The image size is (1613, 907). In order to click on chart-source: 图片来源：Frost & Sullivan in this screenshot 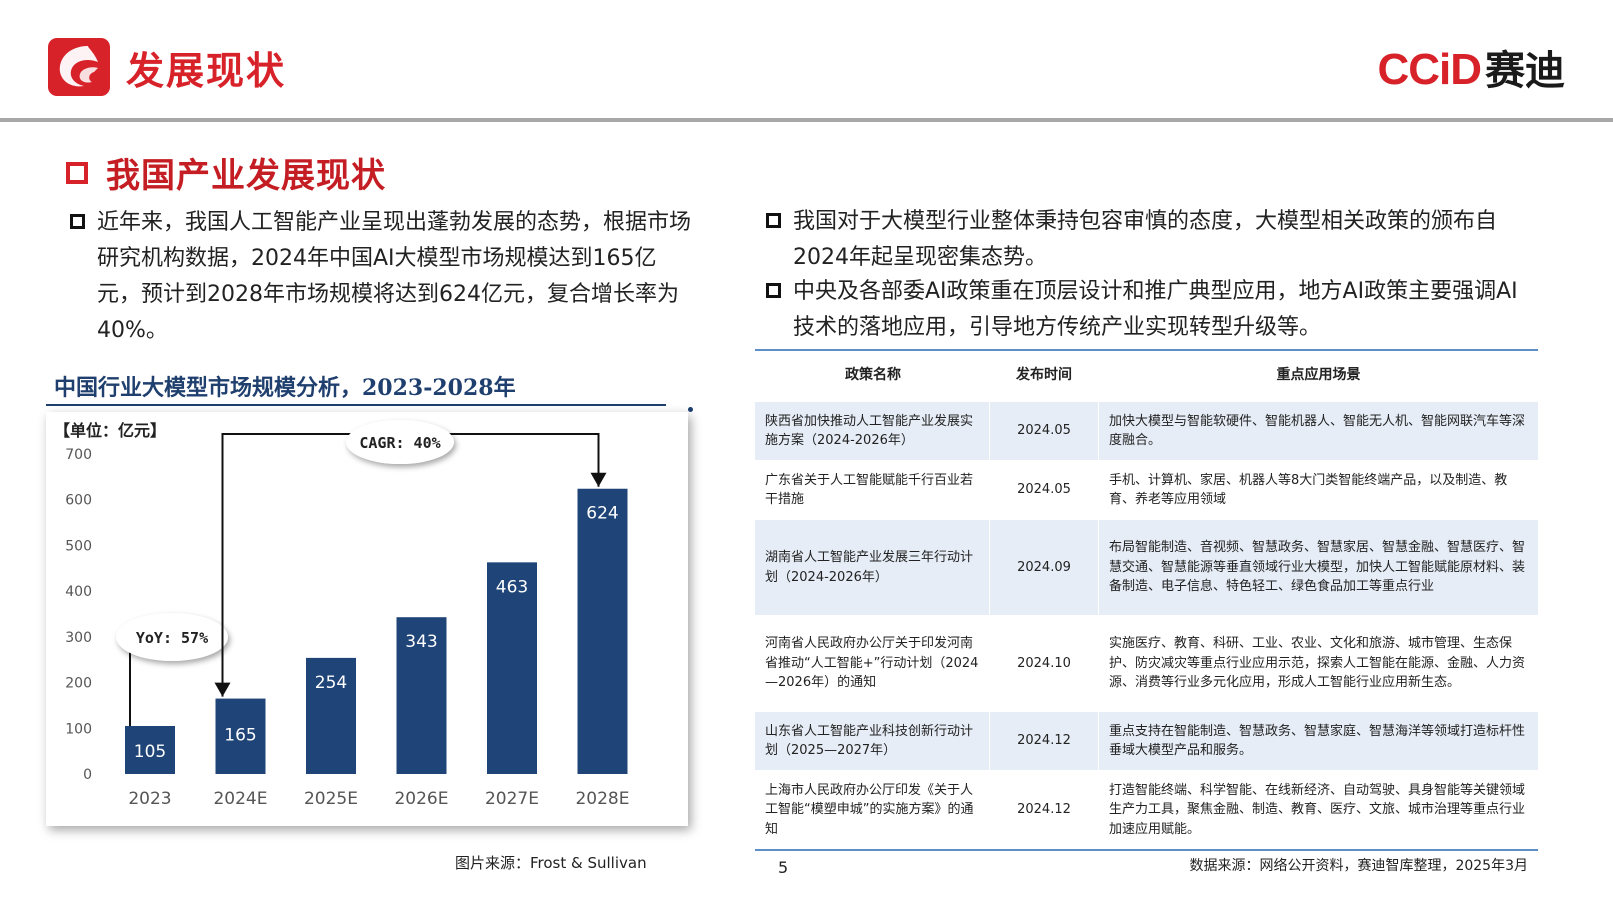, I will do `click(551, 863)`.